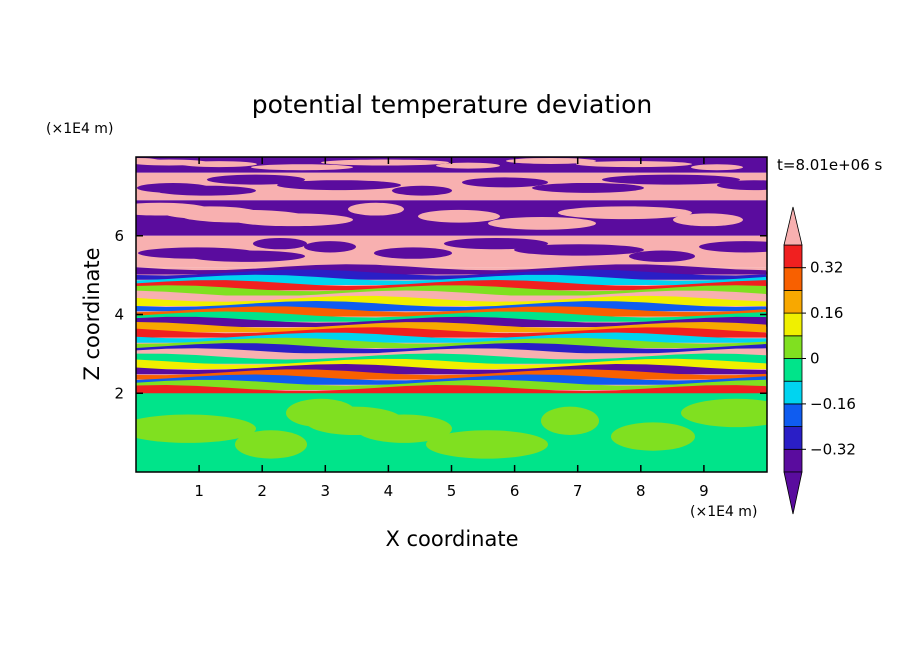  What do you see at coordinates (641, 491) in the screenshot?
I see `x-tick-label: 8` at bounding box center [641, 491].